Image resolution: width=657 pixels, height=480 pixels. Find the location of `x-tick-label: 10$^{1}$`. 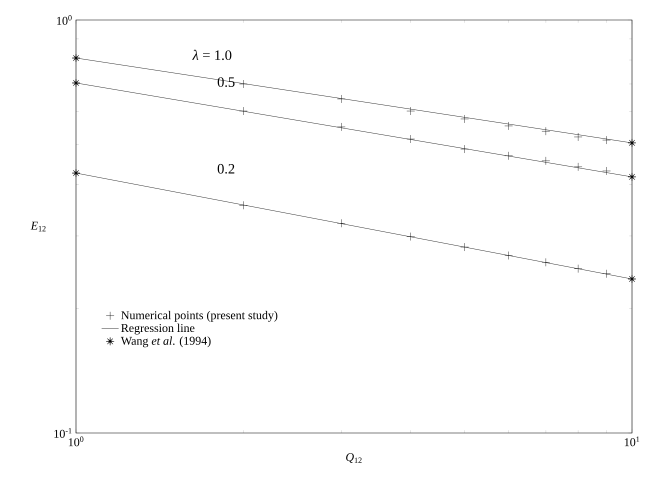

x-tick-label: 10$^{1}$ is located at coordinates (632, 441).